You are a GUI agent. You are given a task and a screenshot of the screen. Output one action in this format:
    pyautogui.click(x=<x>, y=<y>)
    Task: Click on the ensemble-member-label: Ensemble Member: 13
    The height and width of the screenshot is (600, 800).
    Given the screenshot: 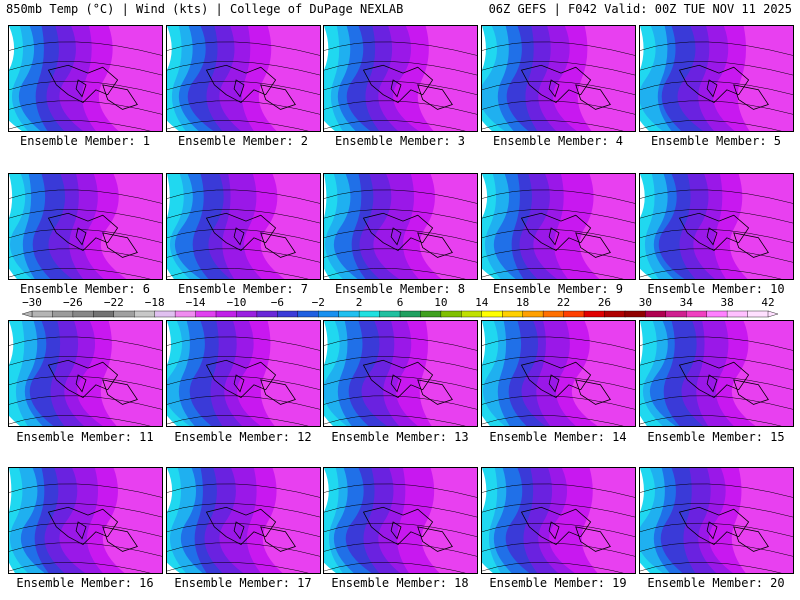 What is the action you would take?
    pyautogui.click(x=400, y=437)
    